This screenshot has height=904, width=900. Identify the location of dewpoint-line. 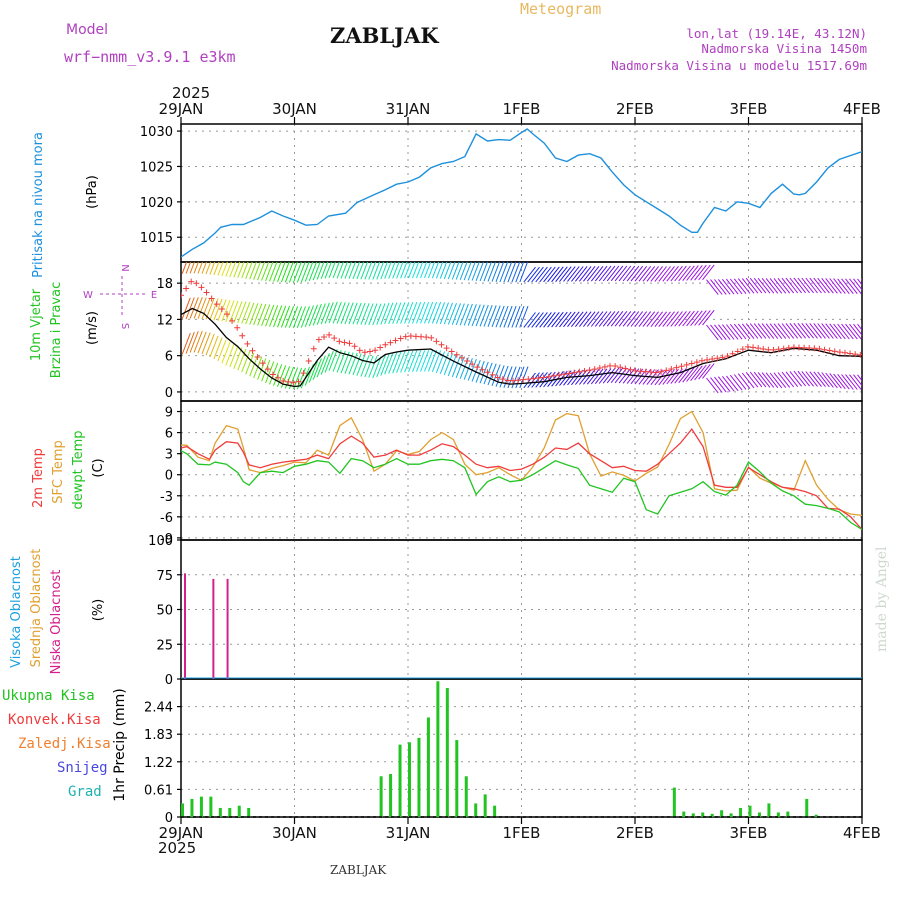
(521, 490).